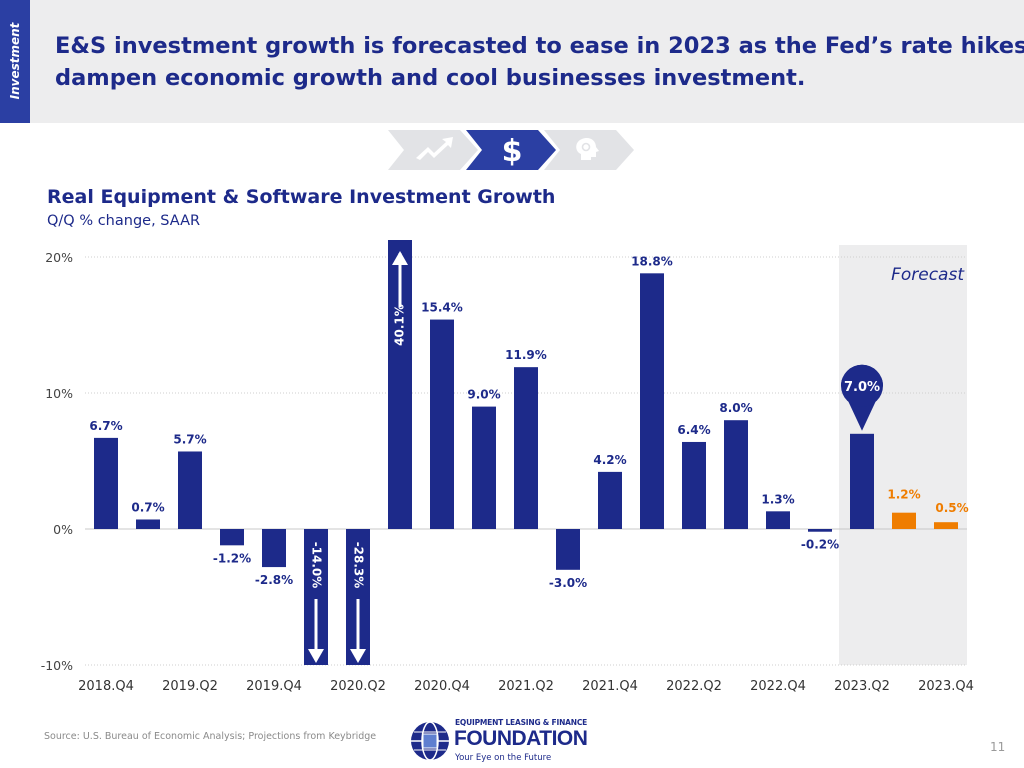  I want to click on nav-item-head, so click(589, 150).